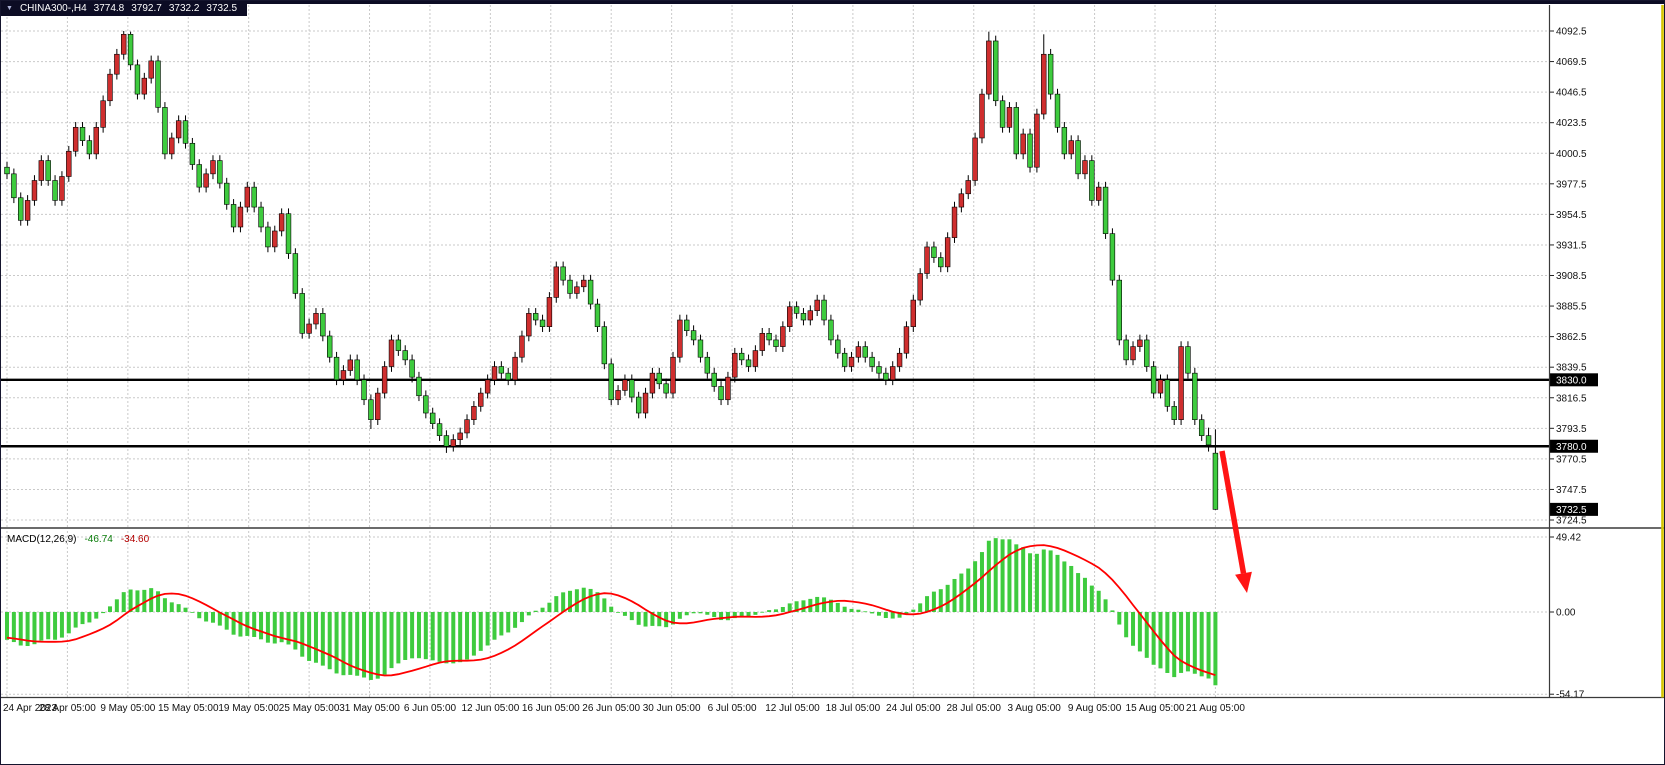 The image size is (1665, 765). I want to click on price-tick-label: 4000.5, so click(1571, 154).